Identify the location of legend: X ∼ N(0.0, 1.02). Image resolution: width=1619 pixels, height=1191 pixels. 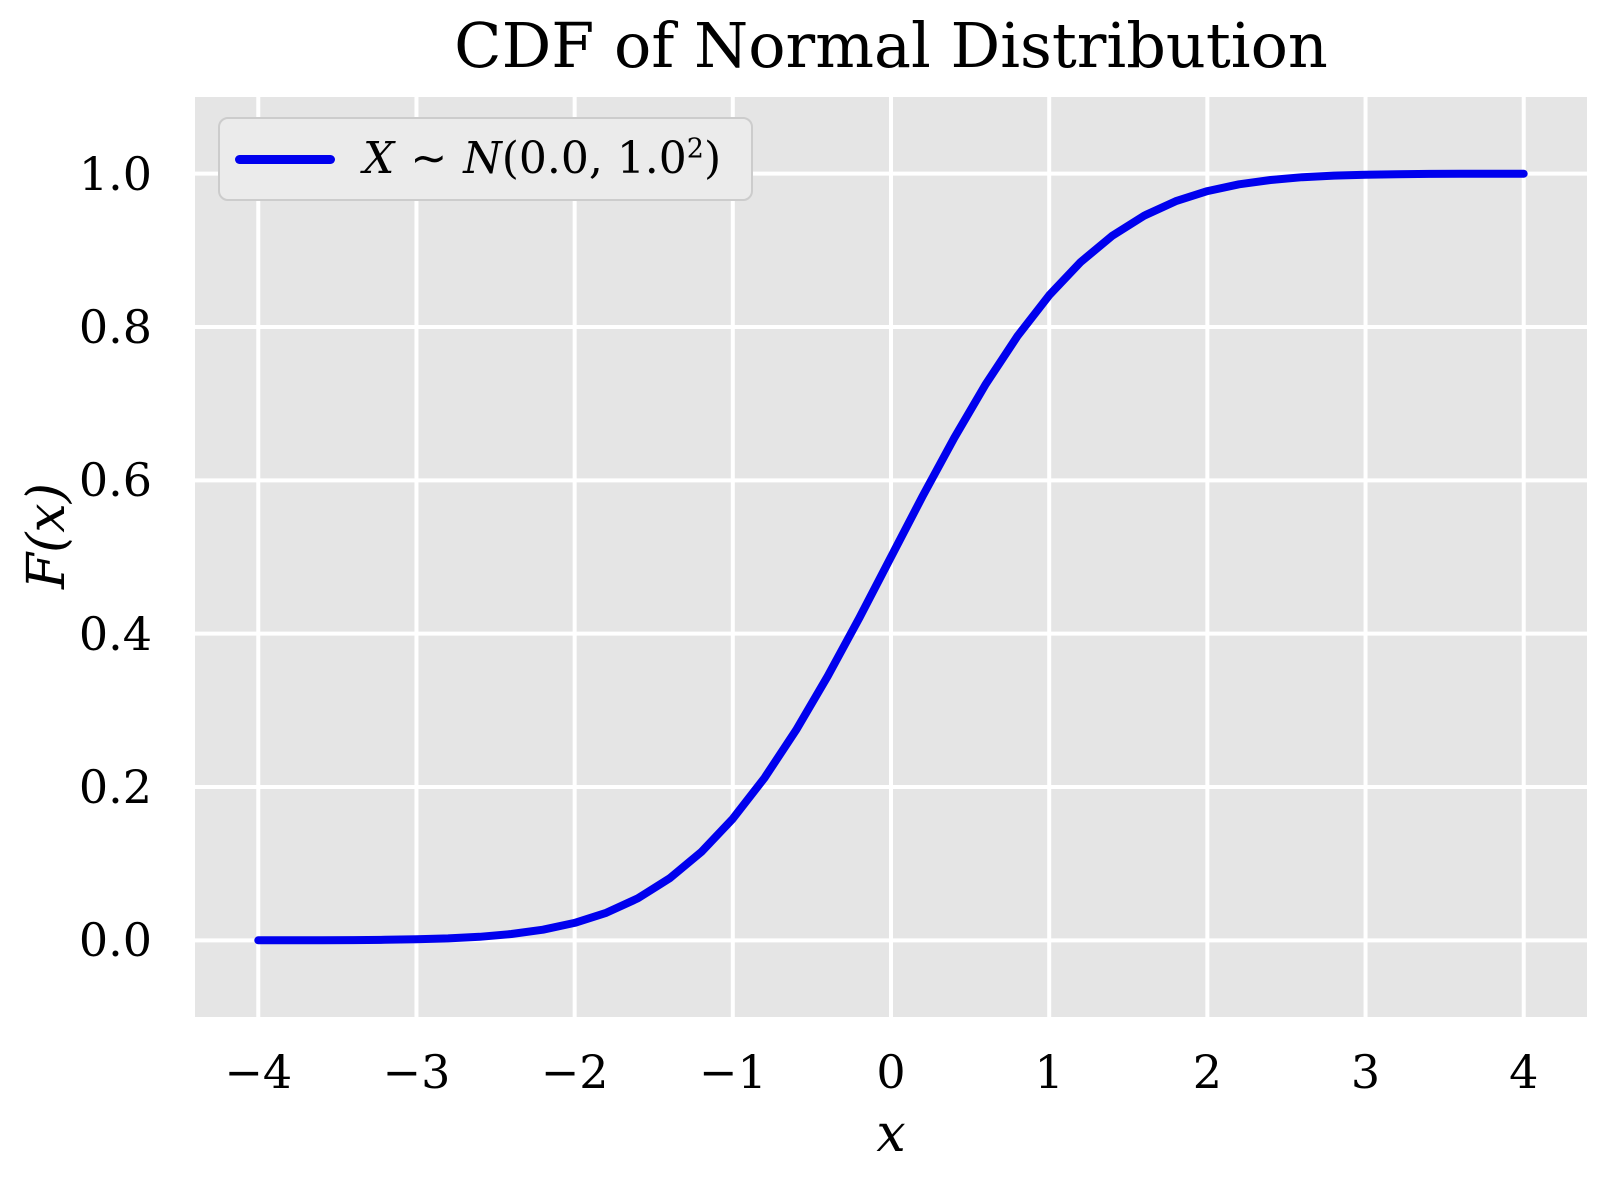
(486, 159).